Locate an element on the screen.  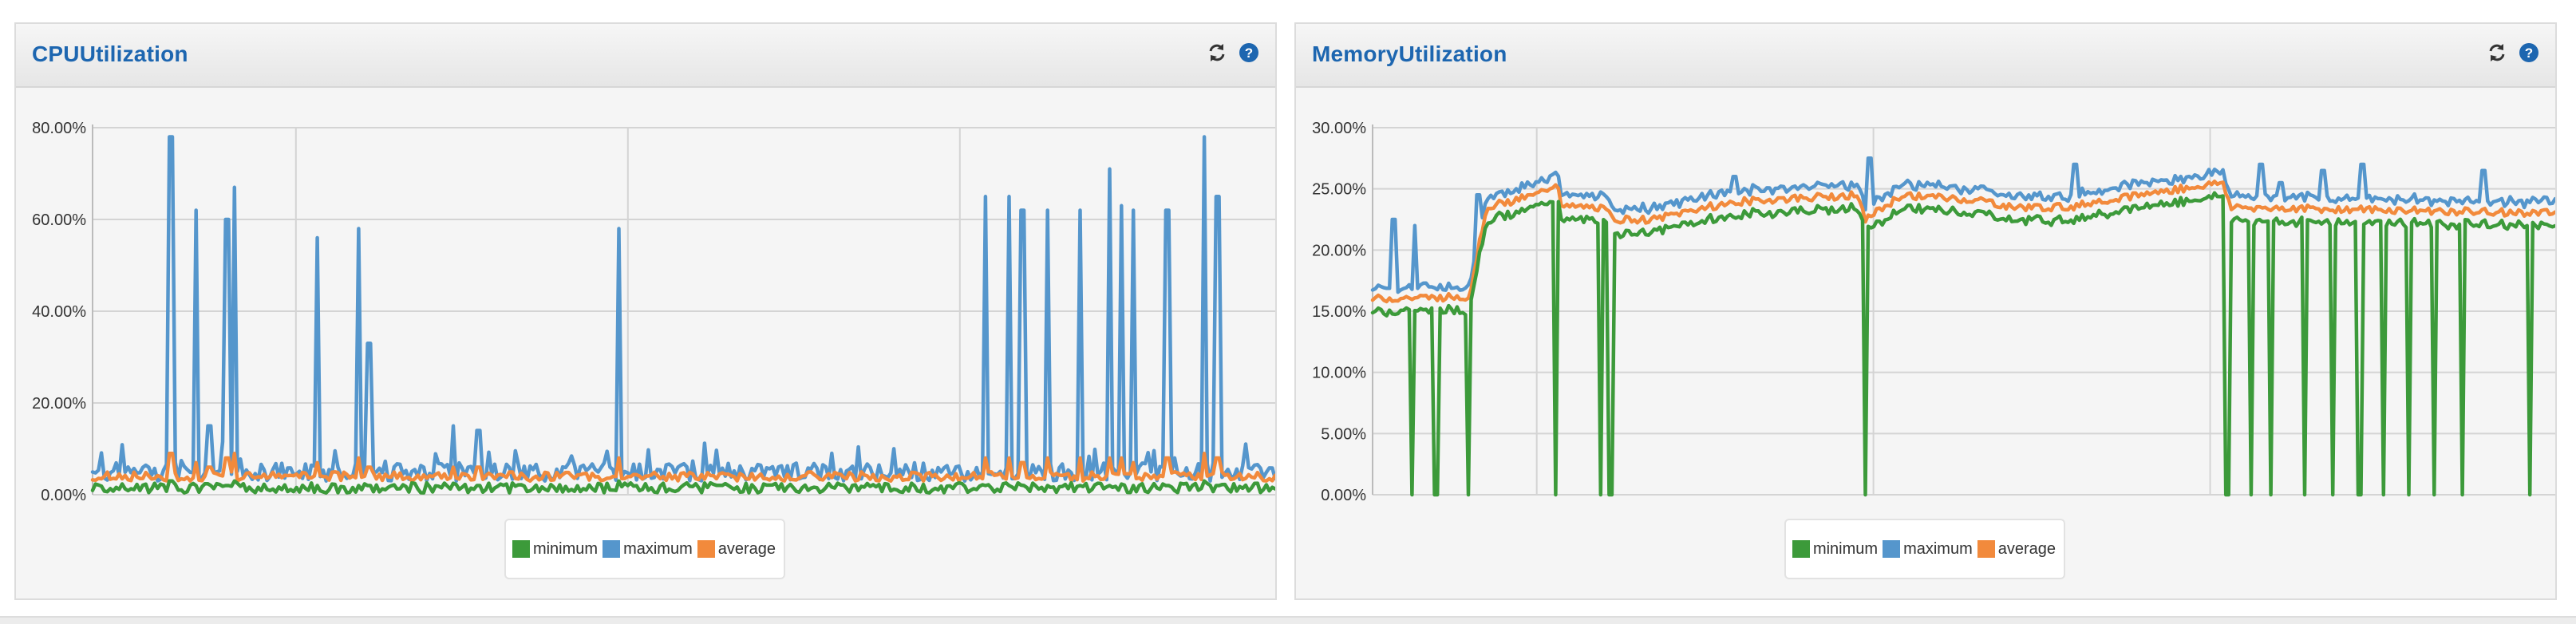
y-tick-label: 25.00% is located at coordinates (1339, 190).